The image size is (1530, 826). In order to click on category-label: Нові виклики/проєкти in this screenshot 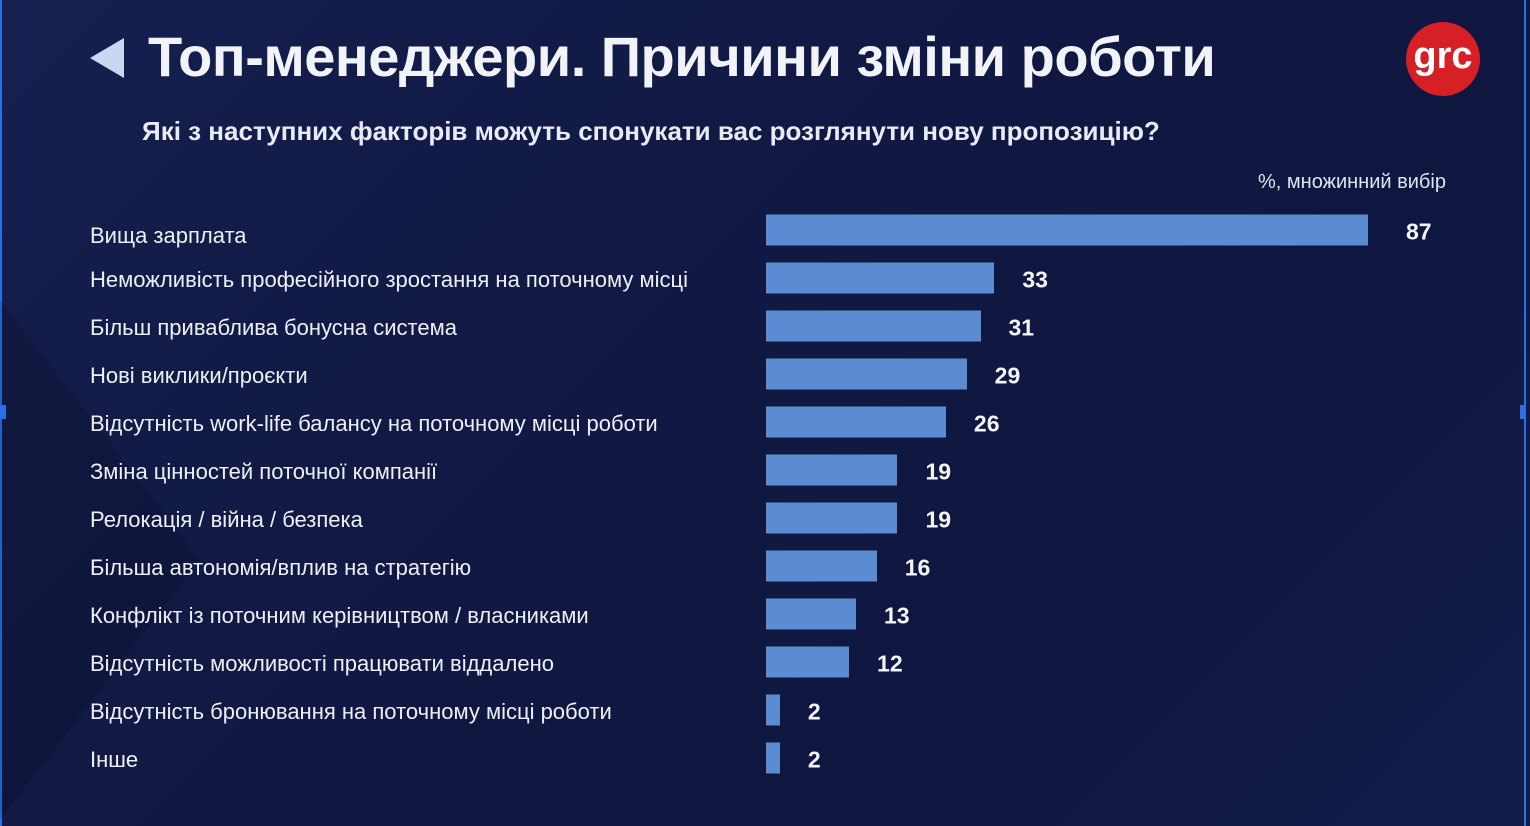, I will do `click(199, 375)`.